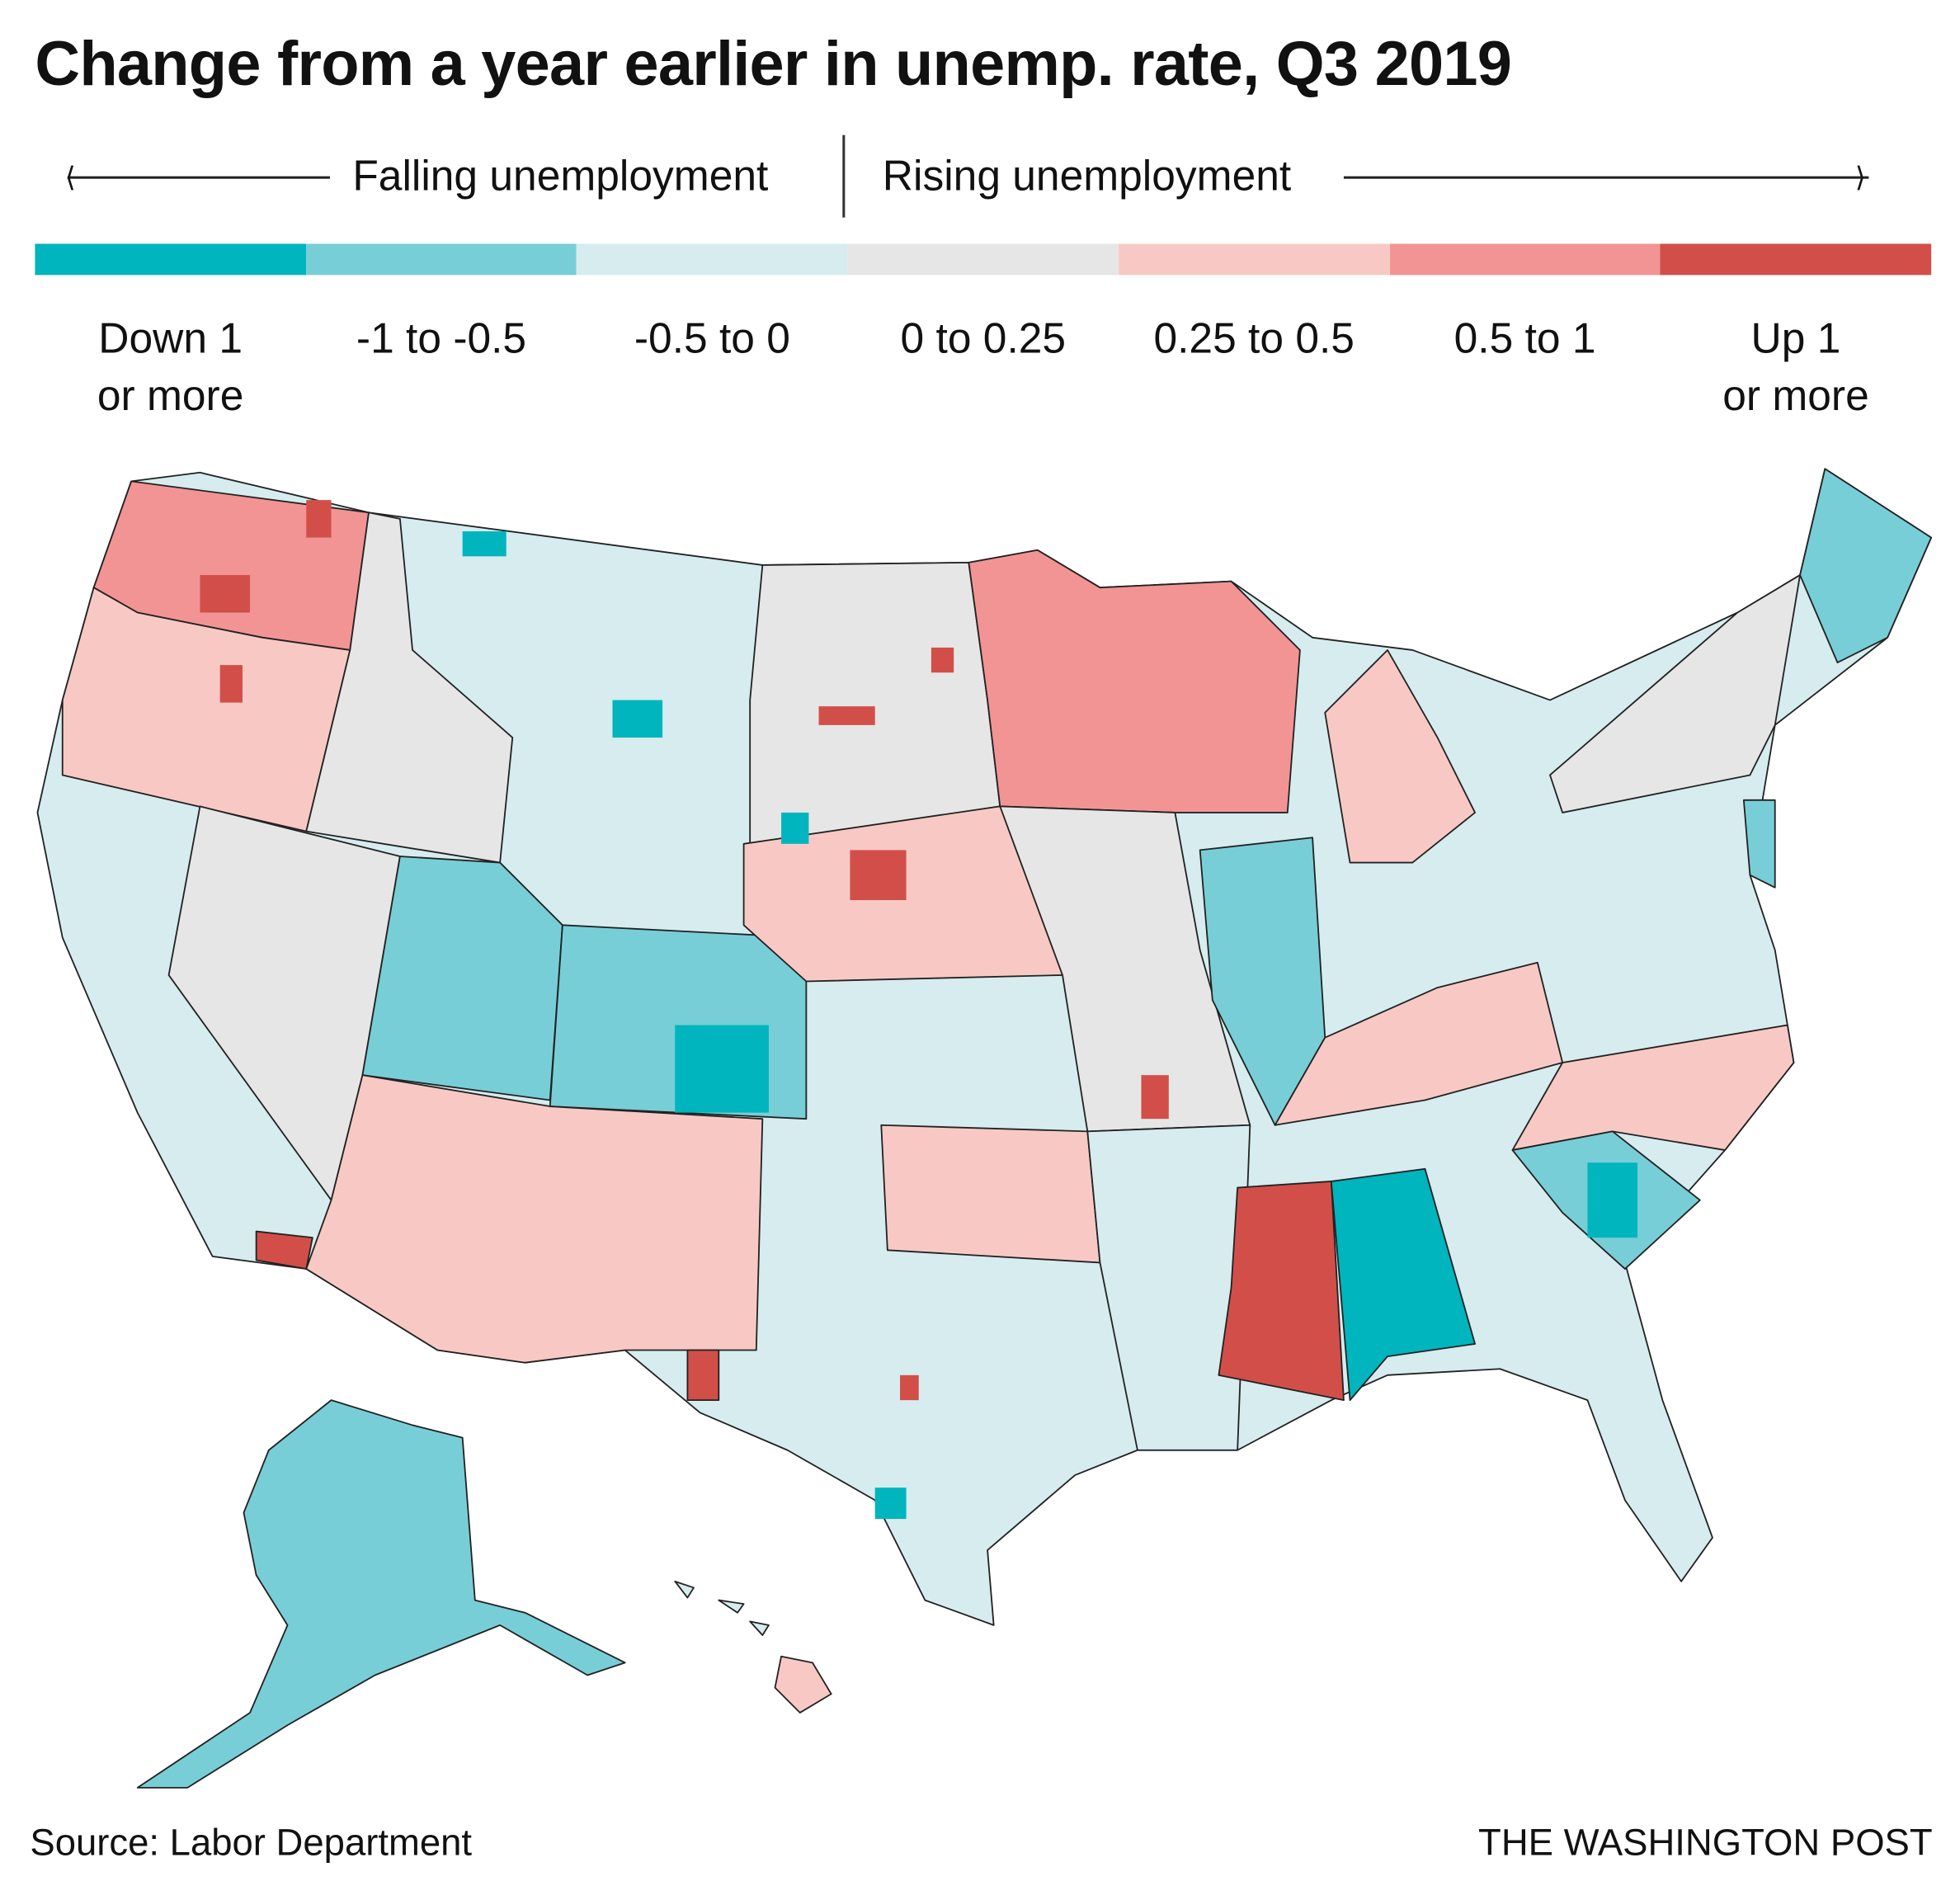 The width and height of the screenshot is (1960, 1900). I want to click on legend-color-bar, so click(984, 259).